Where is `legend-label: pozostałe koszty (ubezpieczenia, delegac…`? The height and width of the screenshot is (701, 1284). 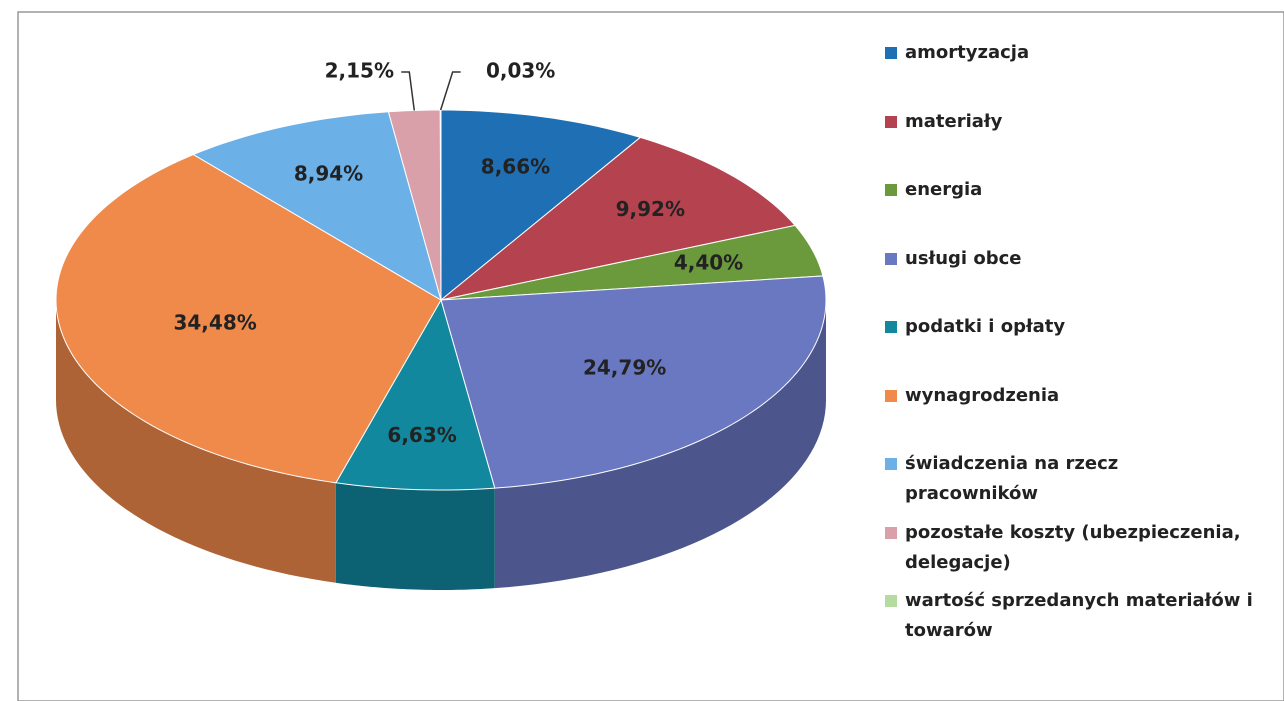
legend-label: pozostałe koszty (ubezpieczenia, delegac… is located at coordinates (1073, 547).